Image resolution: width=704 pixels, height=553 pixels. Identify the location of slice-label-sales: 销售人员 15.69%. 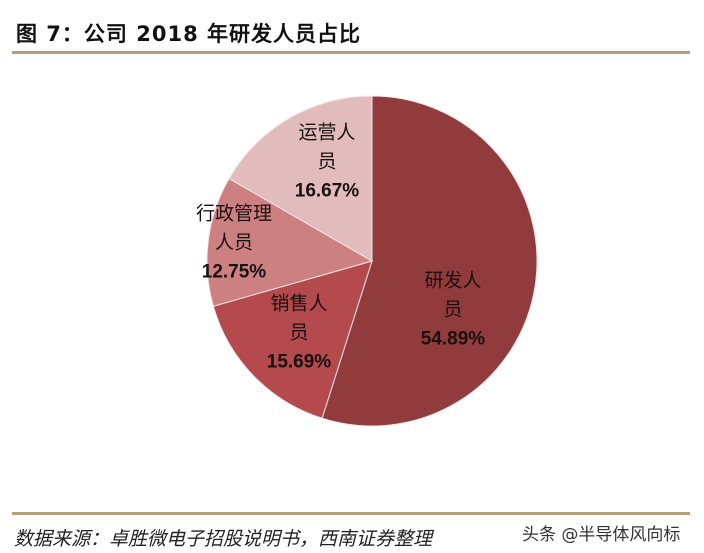
(299, 333).